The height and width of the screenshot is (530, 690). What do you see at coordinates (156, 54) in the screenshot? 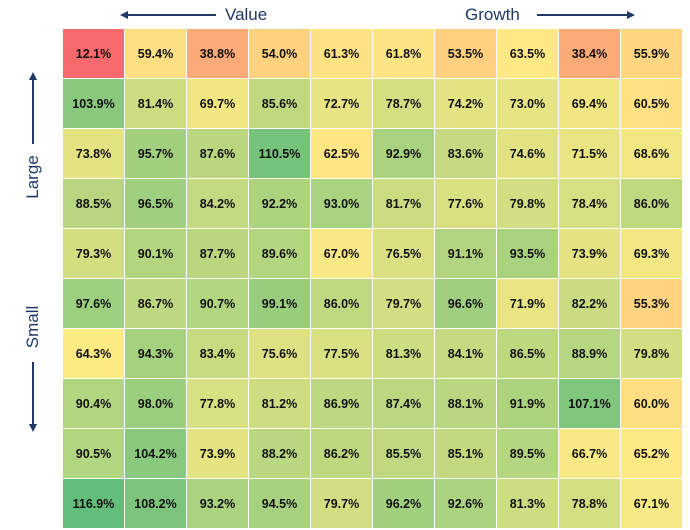
I see `heatmap-cell: 59.4%` at bounding box center [156, 54].